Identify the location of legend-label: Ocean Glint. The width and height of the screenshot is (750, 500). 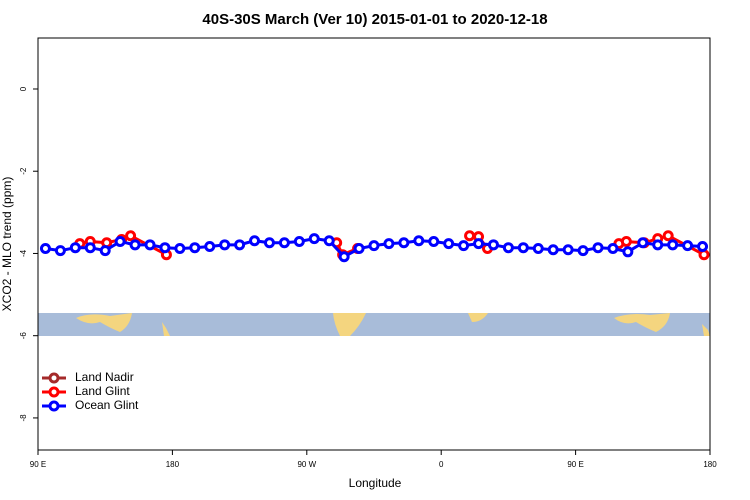
(107, 405).